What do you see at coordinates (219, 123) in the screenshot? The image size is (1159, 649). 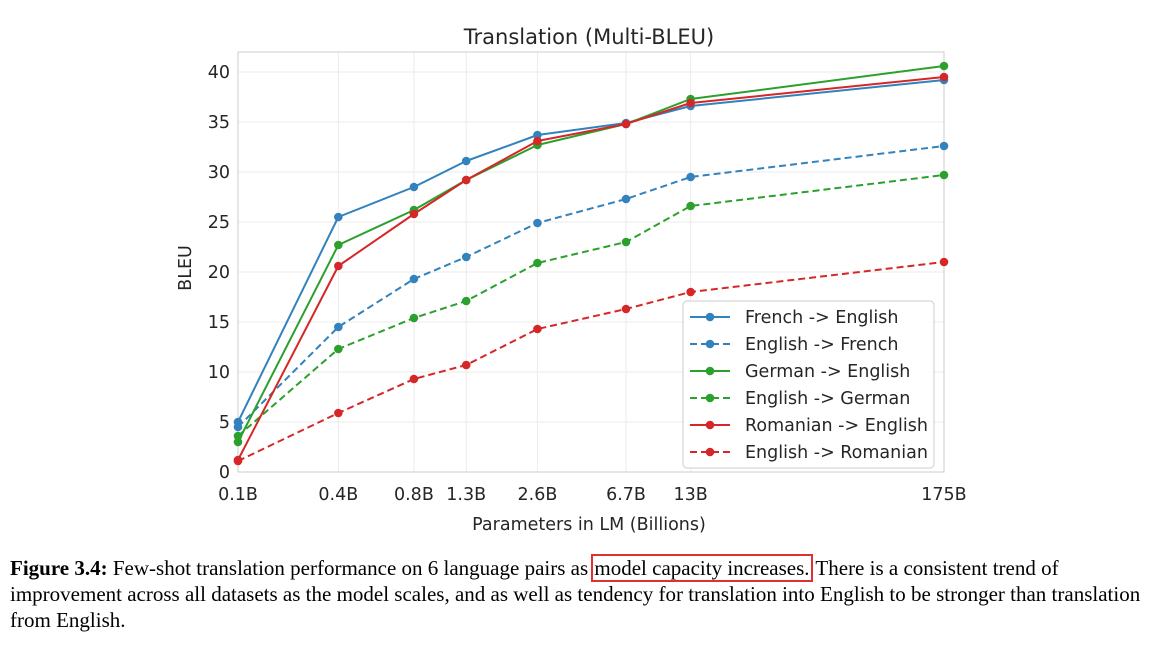 I see `y-tick-label: 35` at bounding box center [219, 123].